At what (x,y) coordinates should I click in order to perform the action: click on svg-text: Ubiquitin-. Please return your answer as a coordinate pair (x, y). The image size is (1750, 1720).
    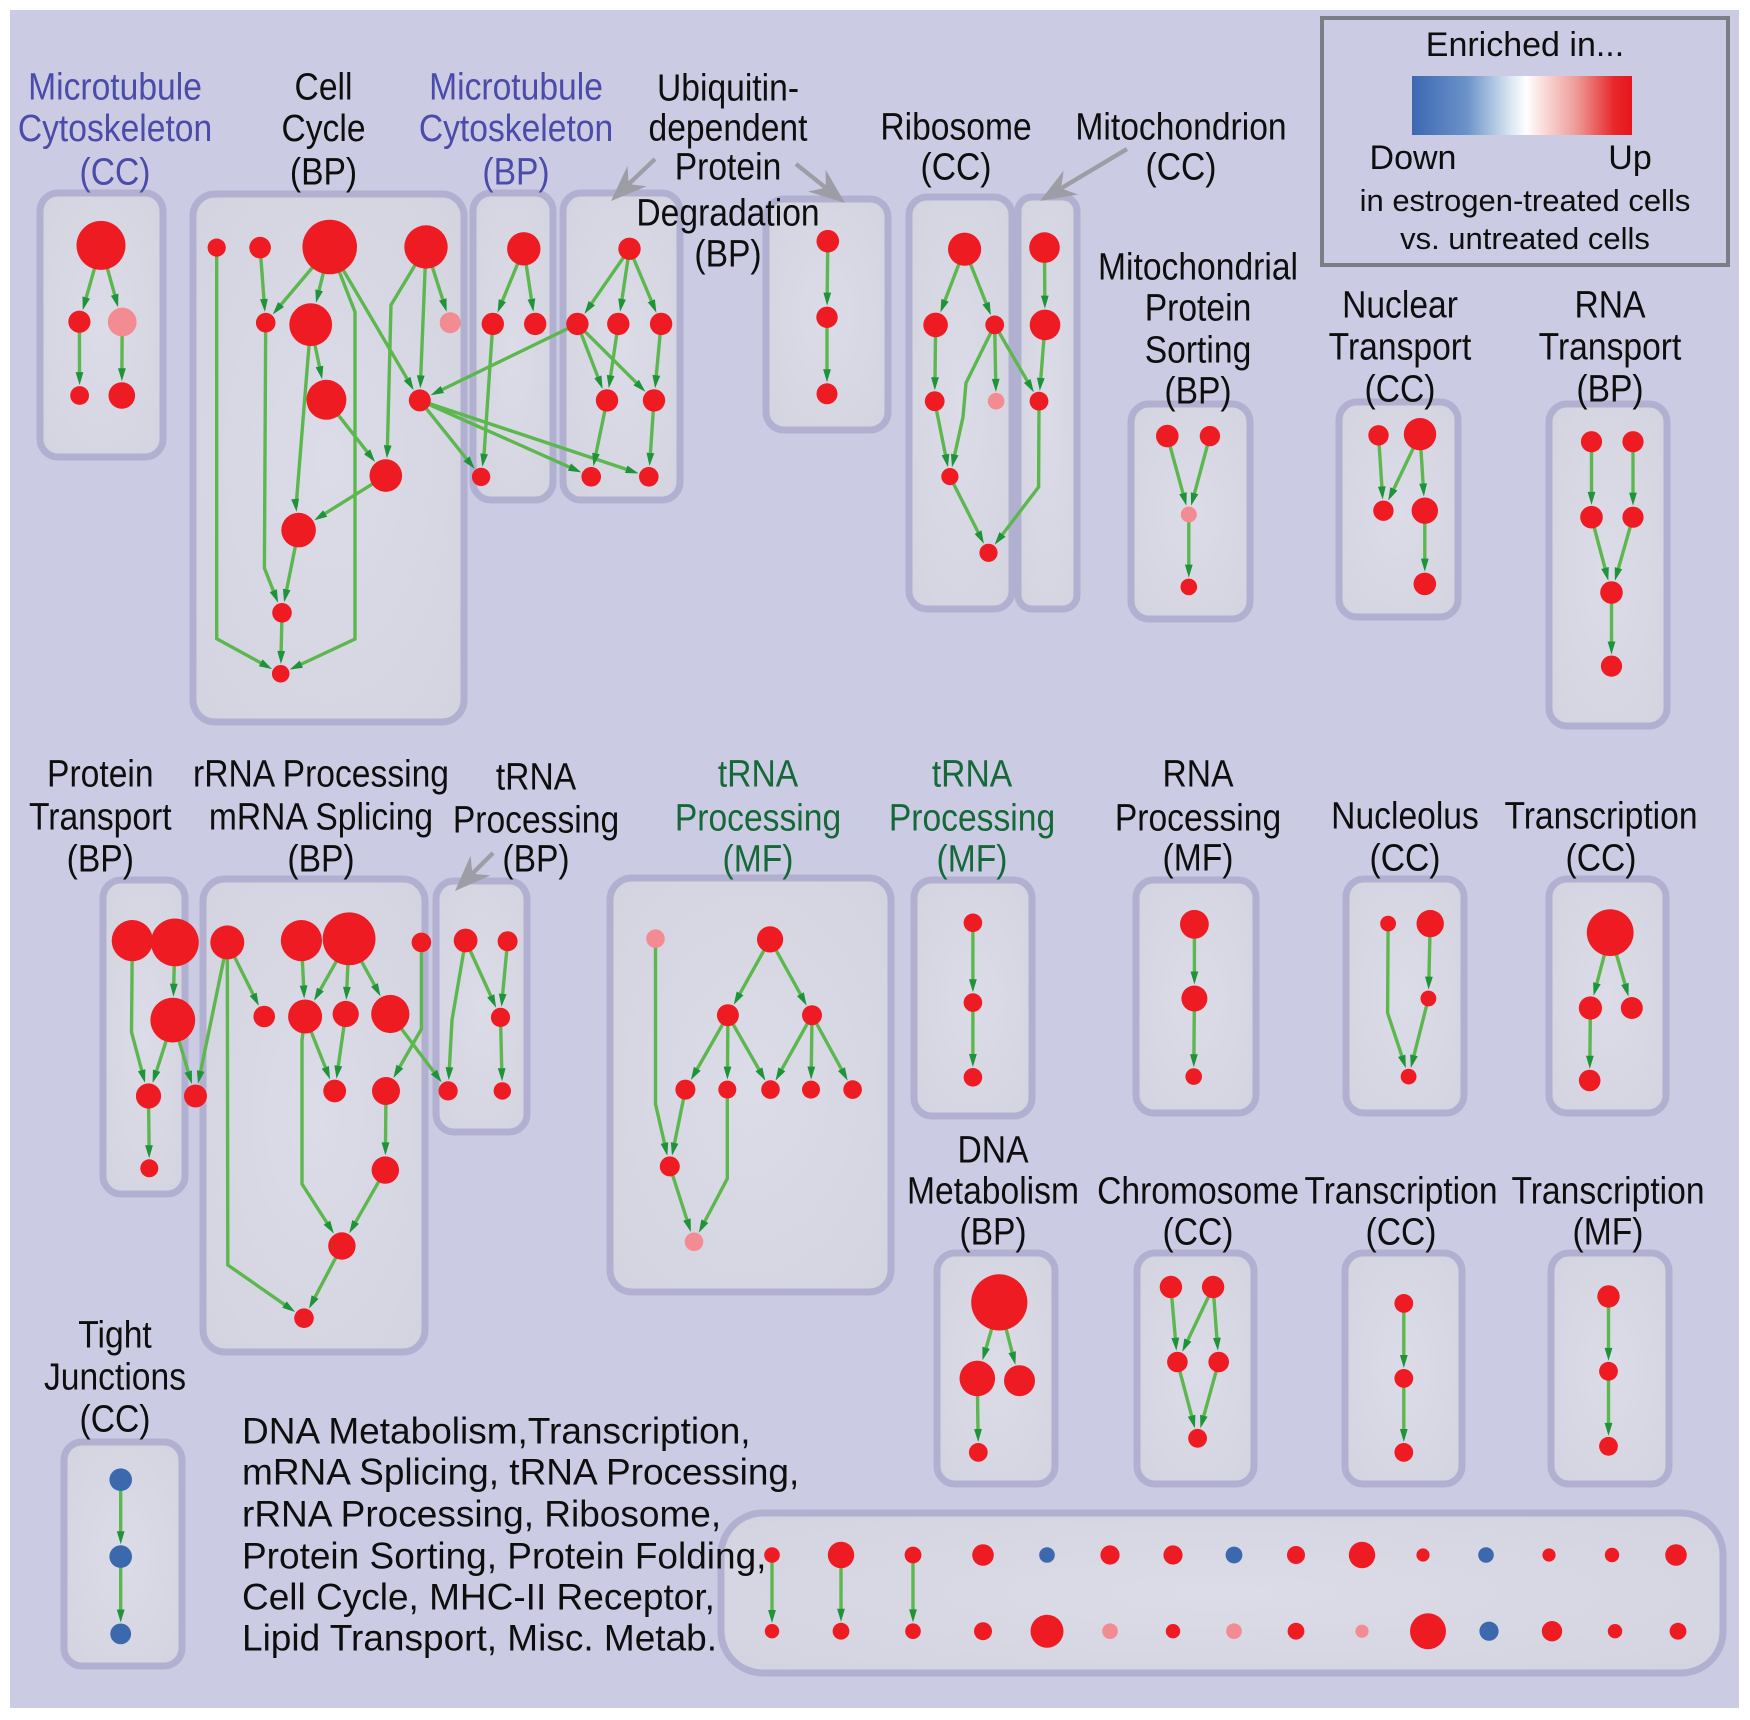
    Looking at the image, I should click on (728, 88).